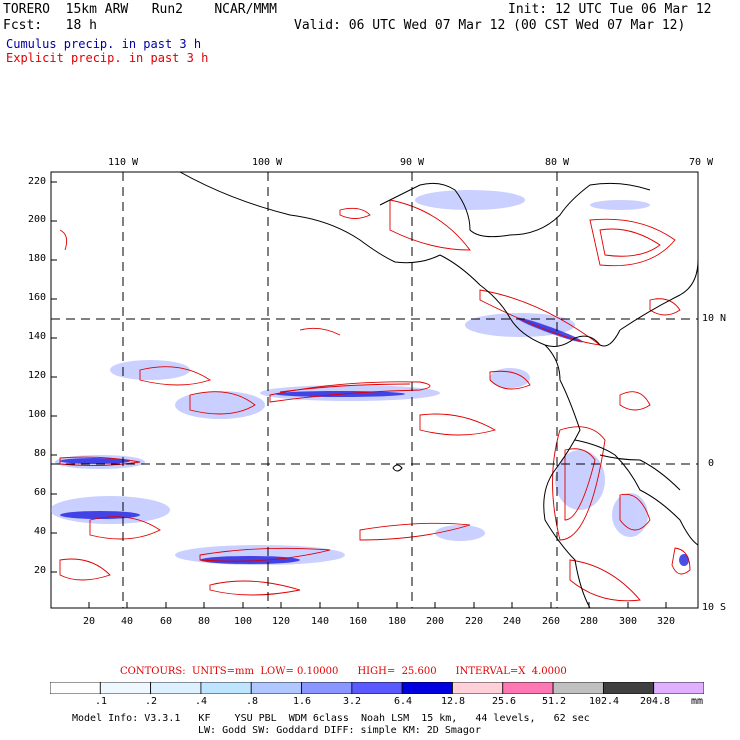  I want to click on y-tick-label: 220, so click(36, 181).